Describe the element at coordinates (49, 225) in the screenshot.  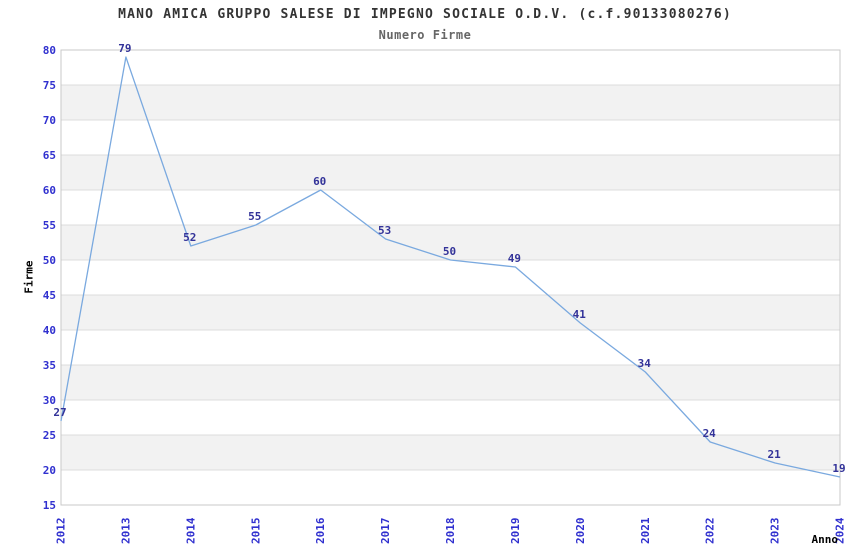
I see `y-tick-label: 55` at that location.